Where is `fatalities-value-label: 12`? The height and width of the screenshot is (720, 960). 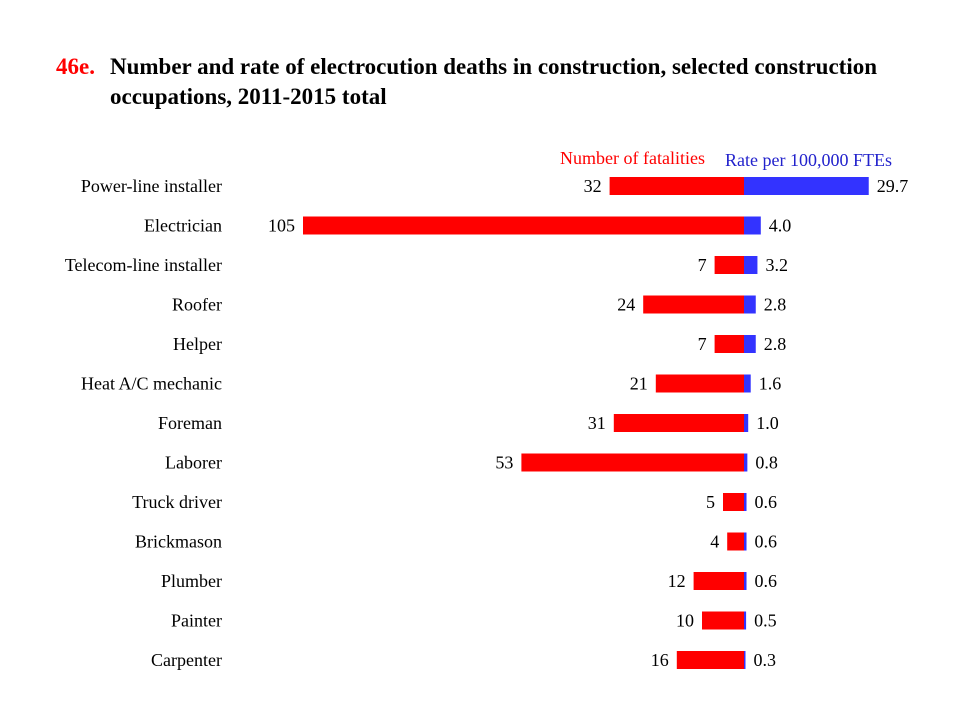 fatalities-value-label: 12 is located at coordinates (677, 581).